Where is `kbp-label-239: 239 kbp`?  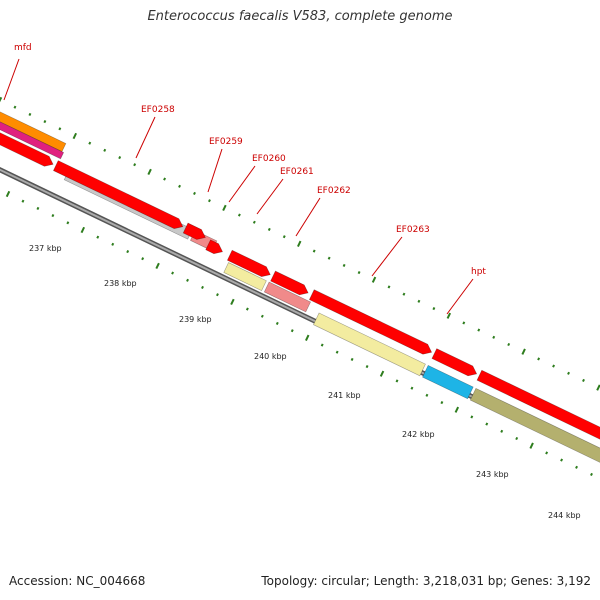
kbp-label-239: 239 kbp is located at coordinates (195, 319).